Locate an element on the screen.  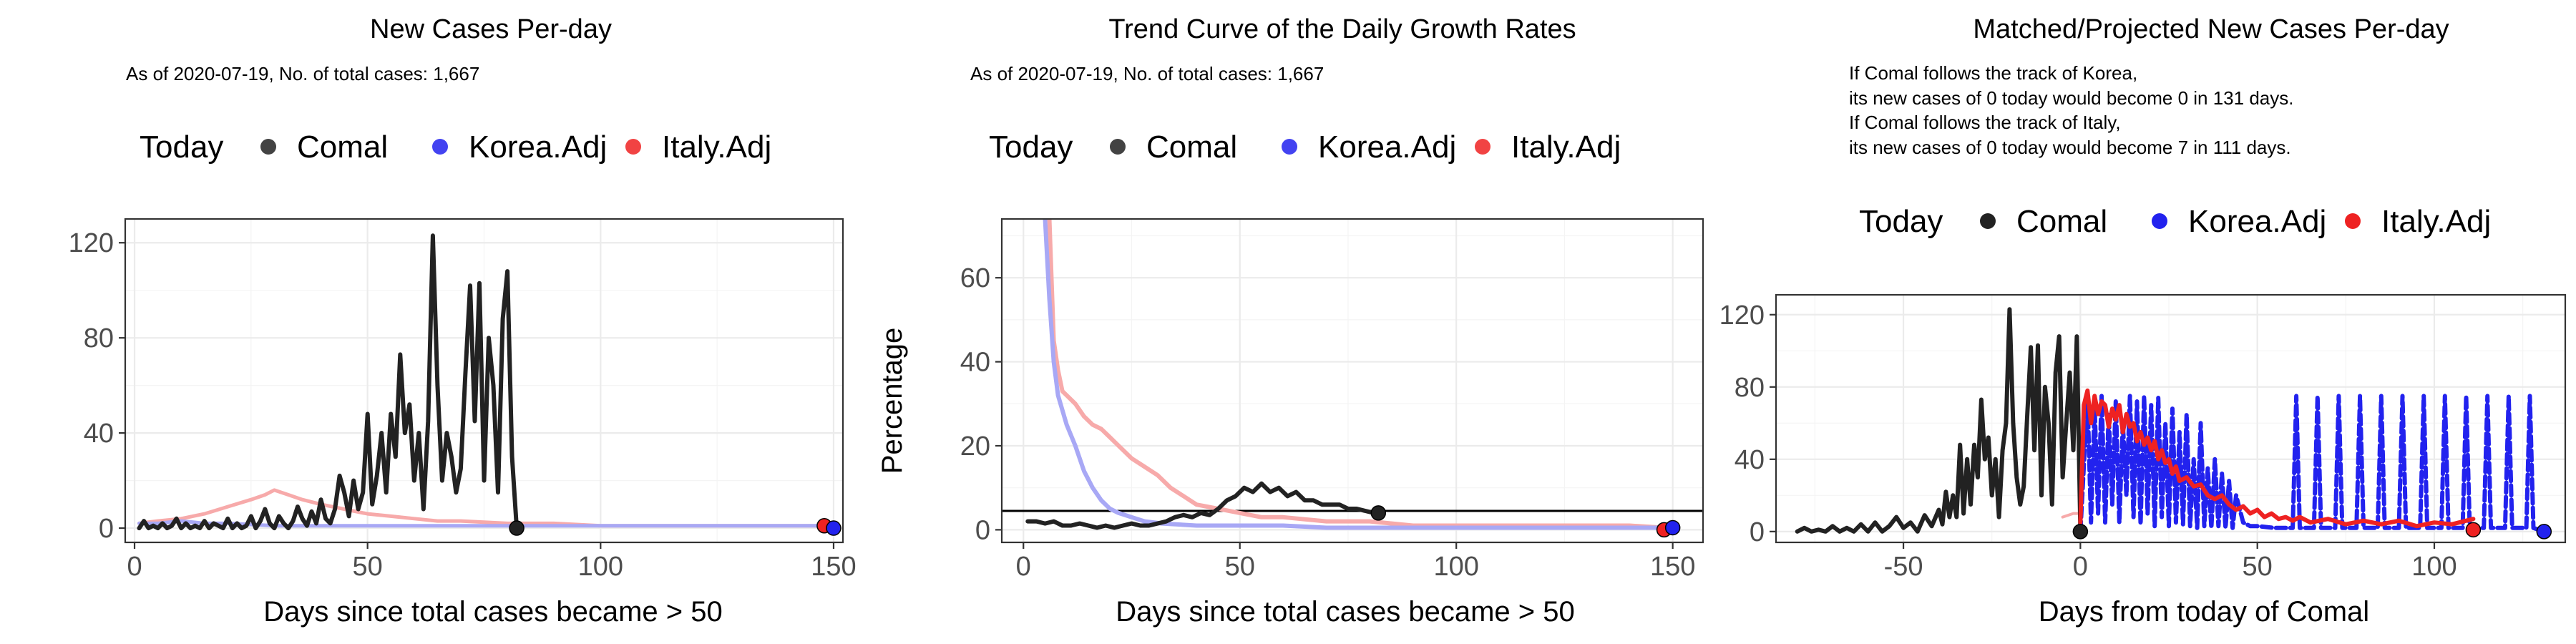
x-tick-label: -50 is located at coordinates (1903, 567).